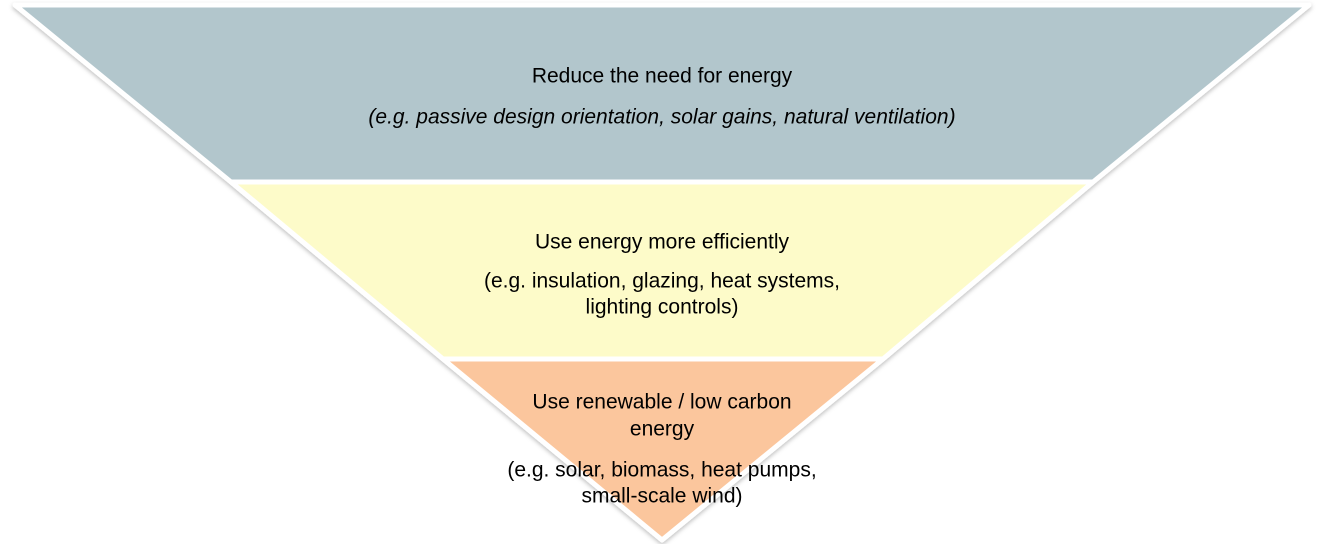  Describe the element at coordinates (662, 307) in the screenshot. I see `tier-description: lighting controls)` at that location.